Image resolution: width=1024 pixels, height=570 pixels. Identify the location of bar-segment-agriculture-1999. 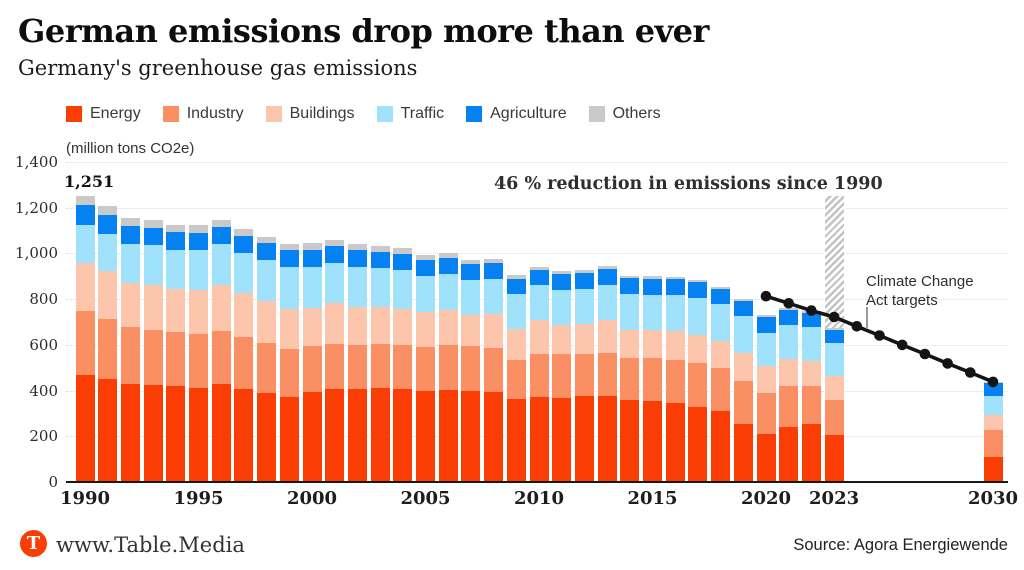
(289, 258).